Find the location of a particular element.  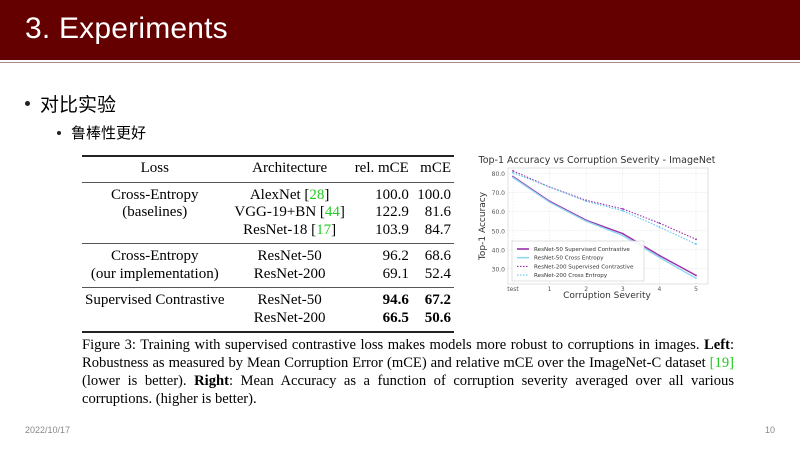

mce-cell: 52.4 is located at coordinates (437, 273).